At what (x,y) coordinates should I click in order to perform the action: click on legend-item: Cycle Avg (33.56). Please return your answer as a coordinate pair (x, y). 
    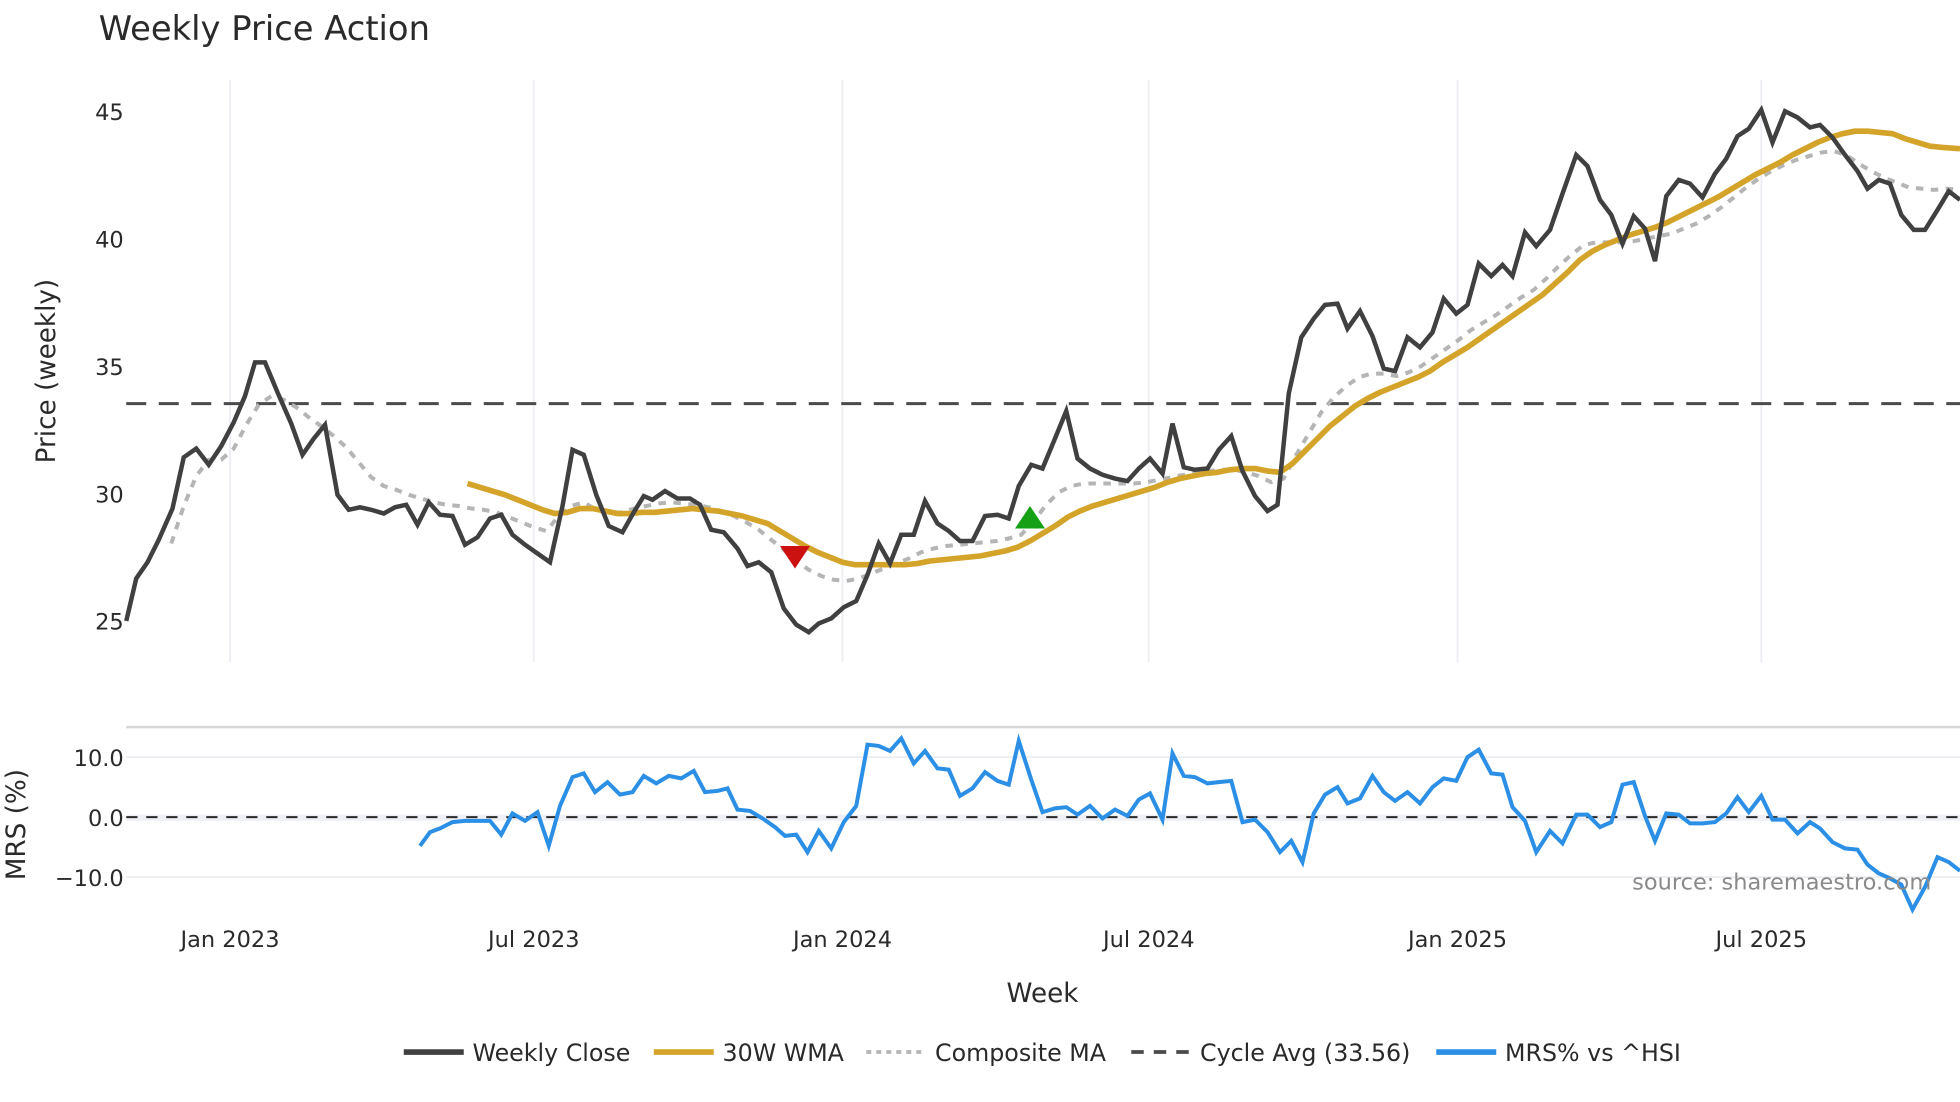
    Looking at the image, I should click on (1270, 1053).